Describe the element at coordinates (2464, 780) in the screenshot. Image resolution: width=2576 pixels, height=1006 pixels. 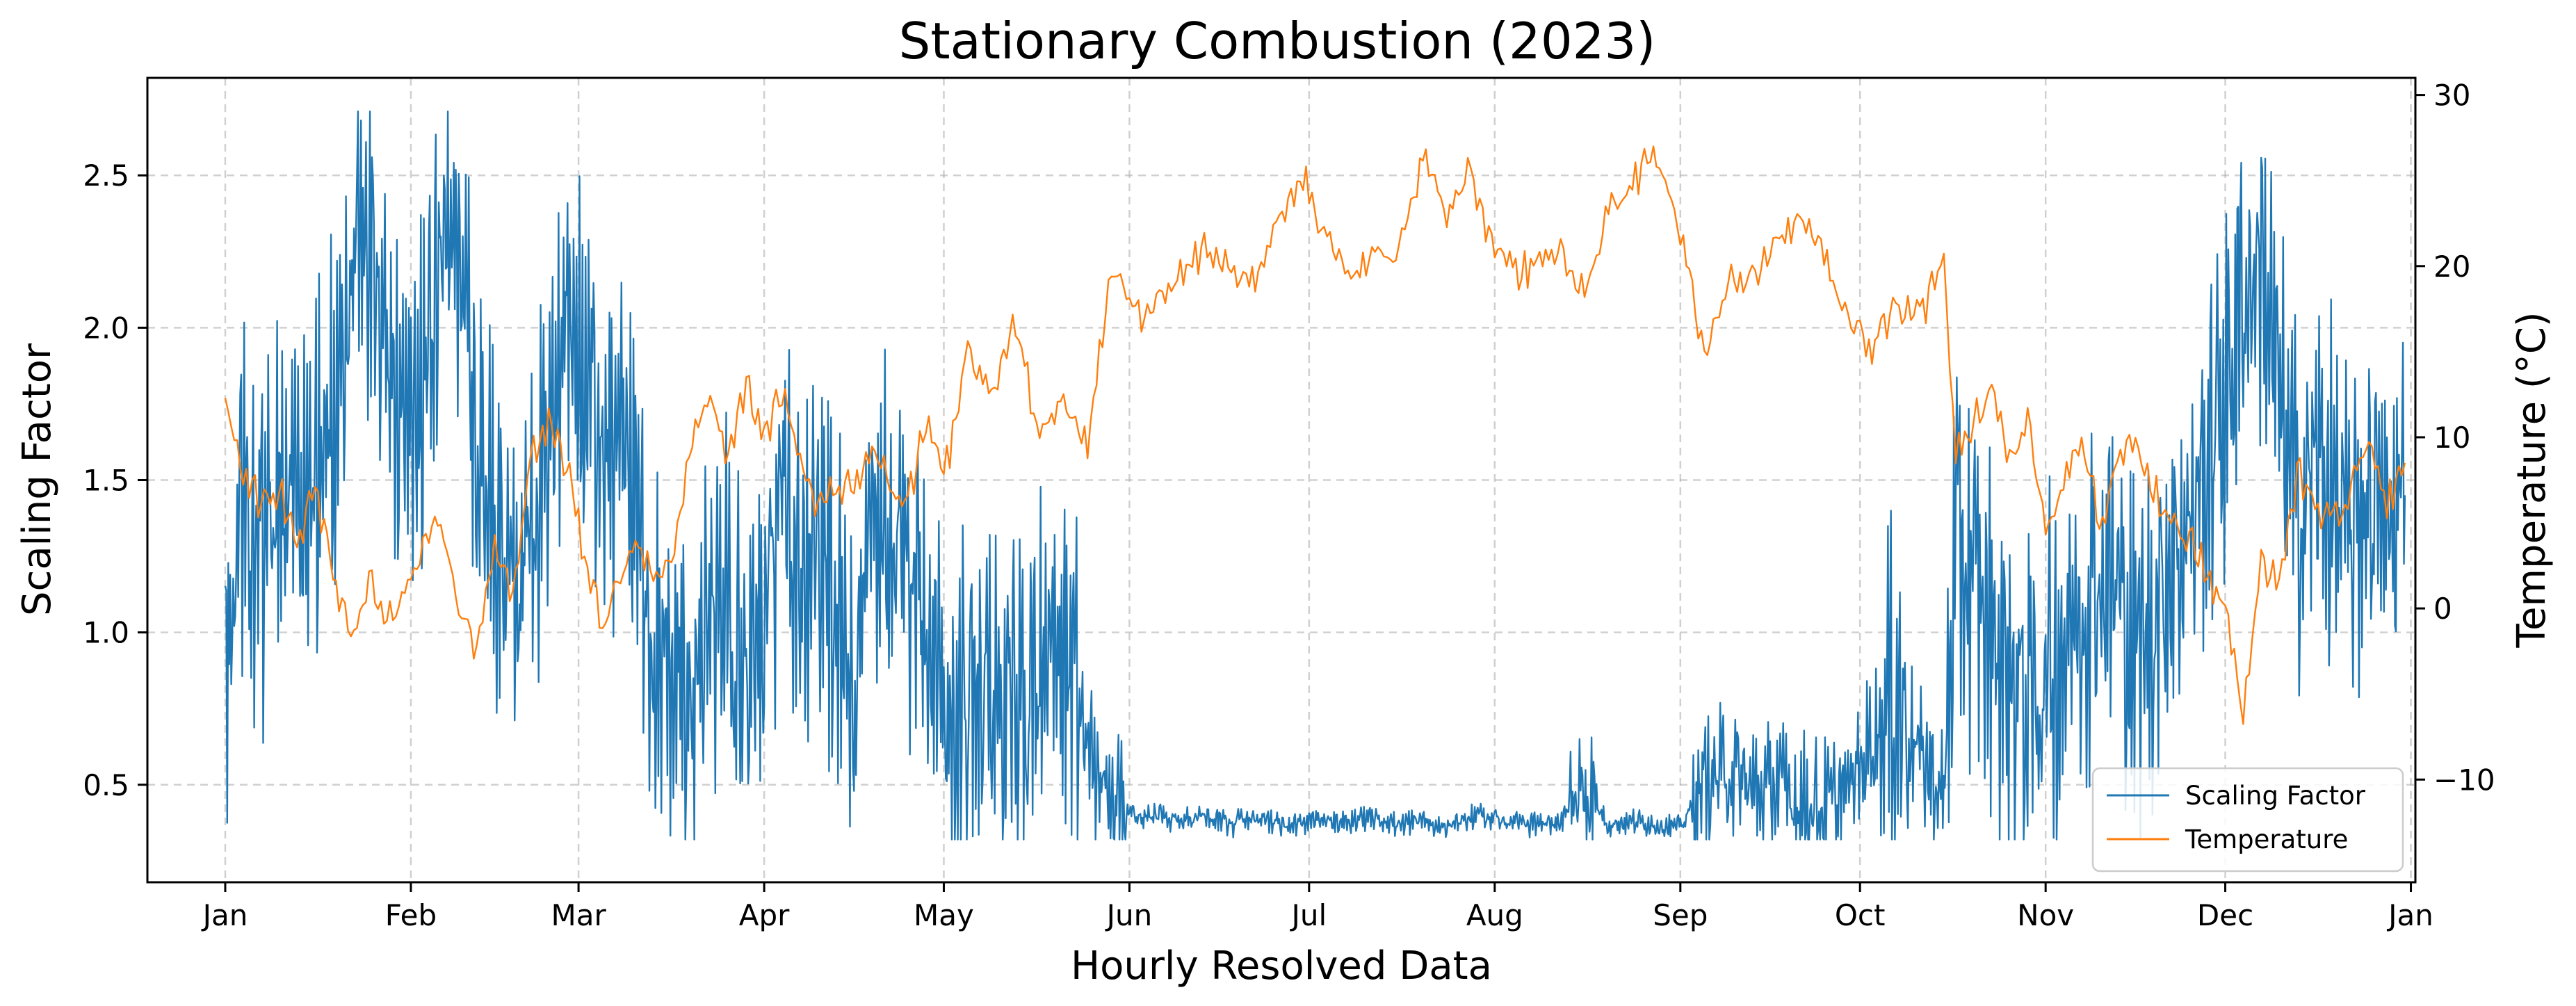
I see `y-right-tick-label: −10` at that location.